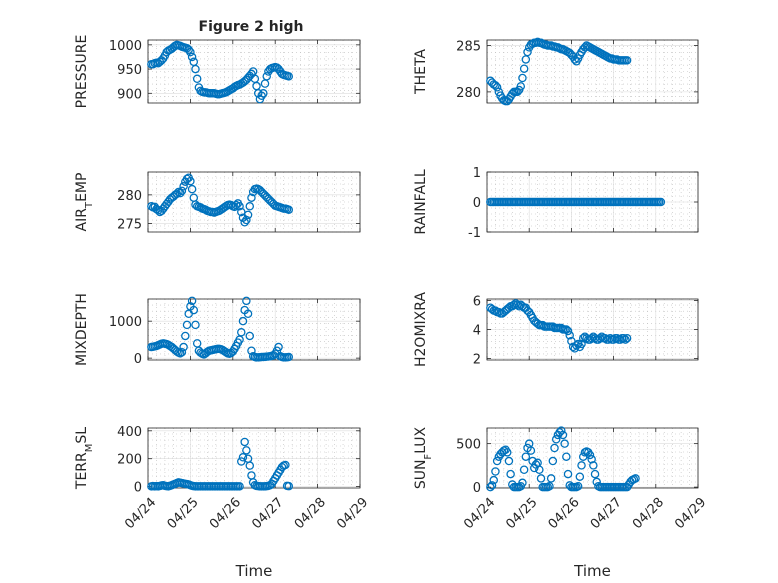  Describe the element at coordinates (129, 94) in the screenshot. I see `y-tick-label: 900` at that location.